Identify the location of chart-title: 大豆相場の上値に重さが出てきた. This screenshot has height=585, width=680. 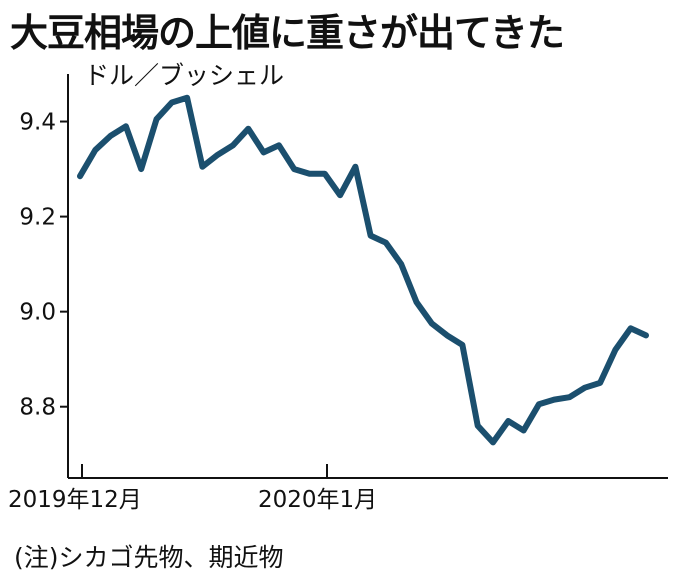
(287, 33).